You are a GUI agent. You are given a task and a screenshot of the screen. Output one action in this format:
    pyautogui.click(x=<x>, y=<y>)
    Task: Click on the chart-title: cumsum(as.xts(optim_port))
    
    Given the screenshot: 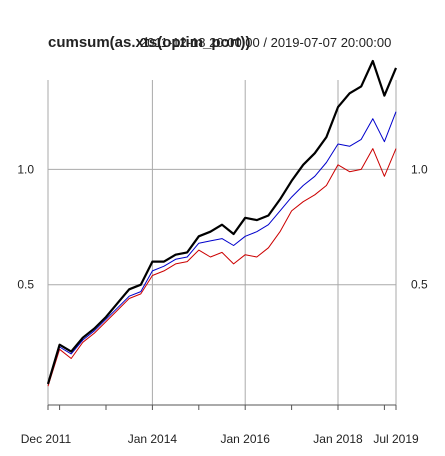 What is the action you would take?
    pyautogui.click(x=149, y=42)
    